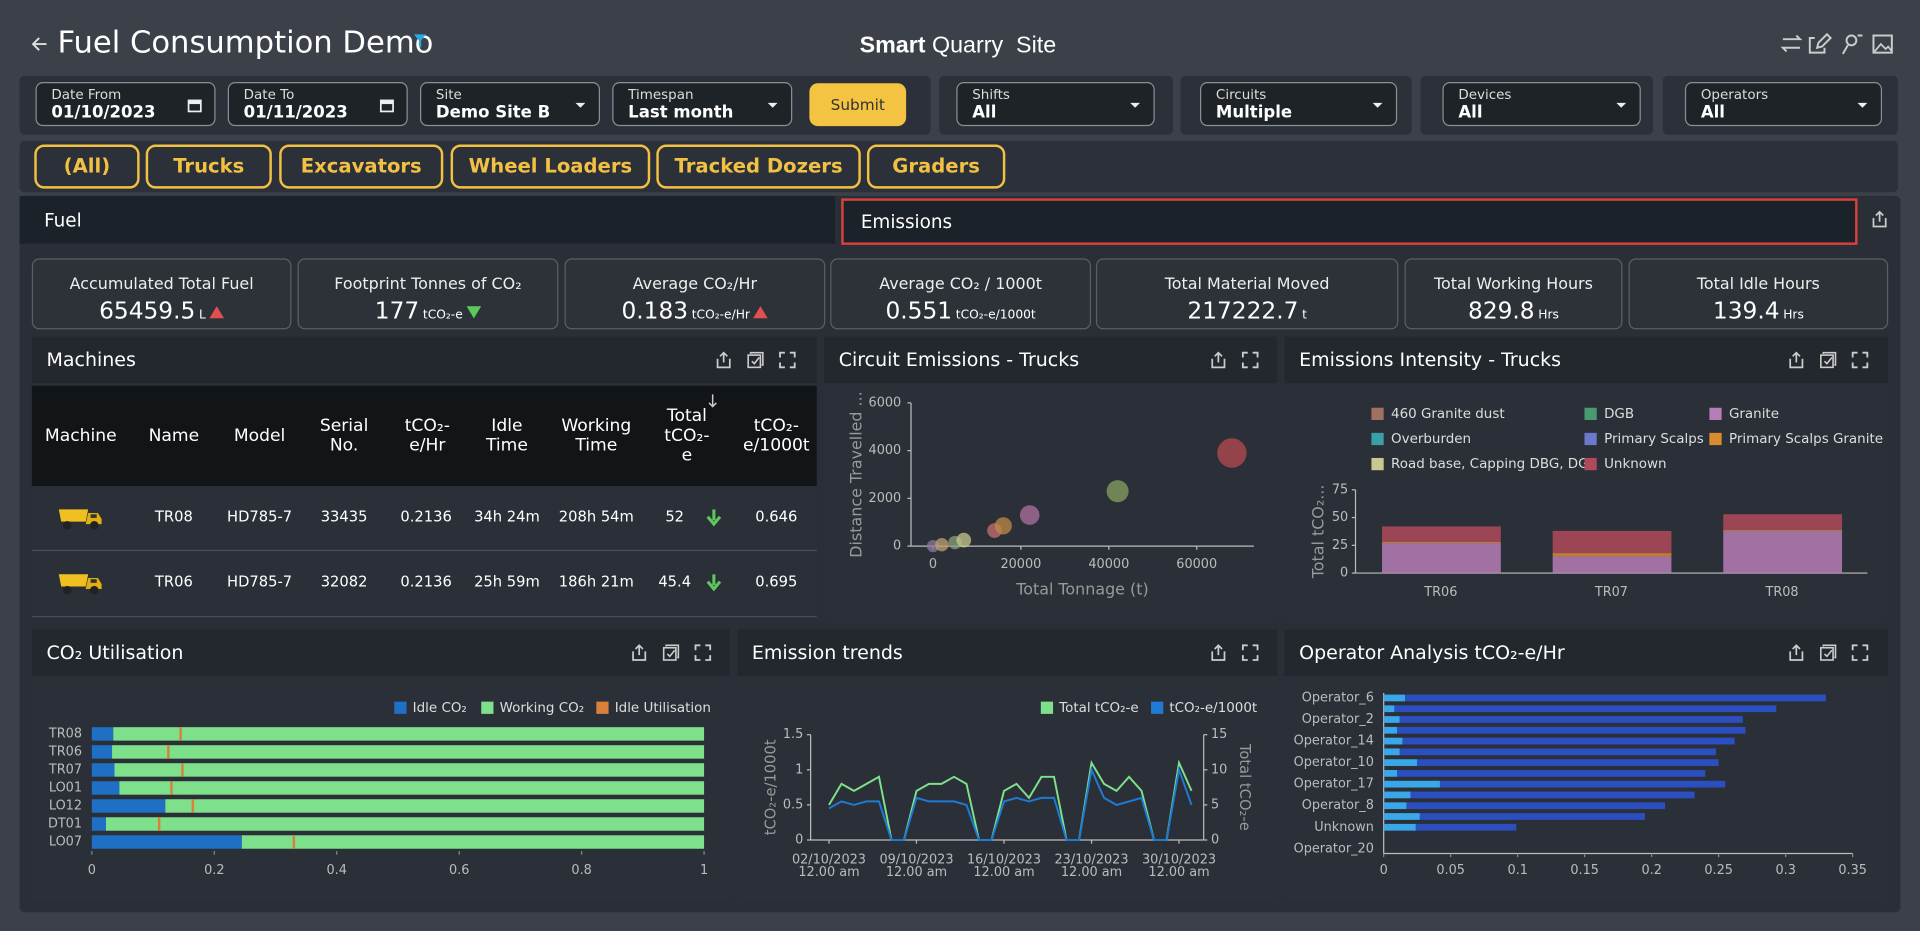  What do you see at coordinates (702, 104) in the screenshot?
I see `timespan-select: Timespan Last month` at bounding box center [702, 104].